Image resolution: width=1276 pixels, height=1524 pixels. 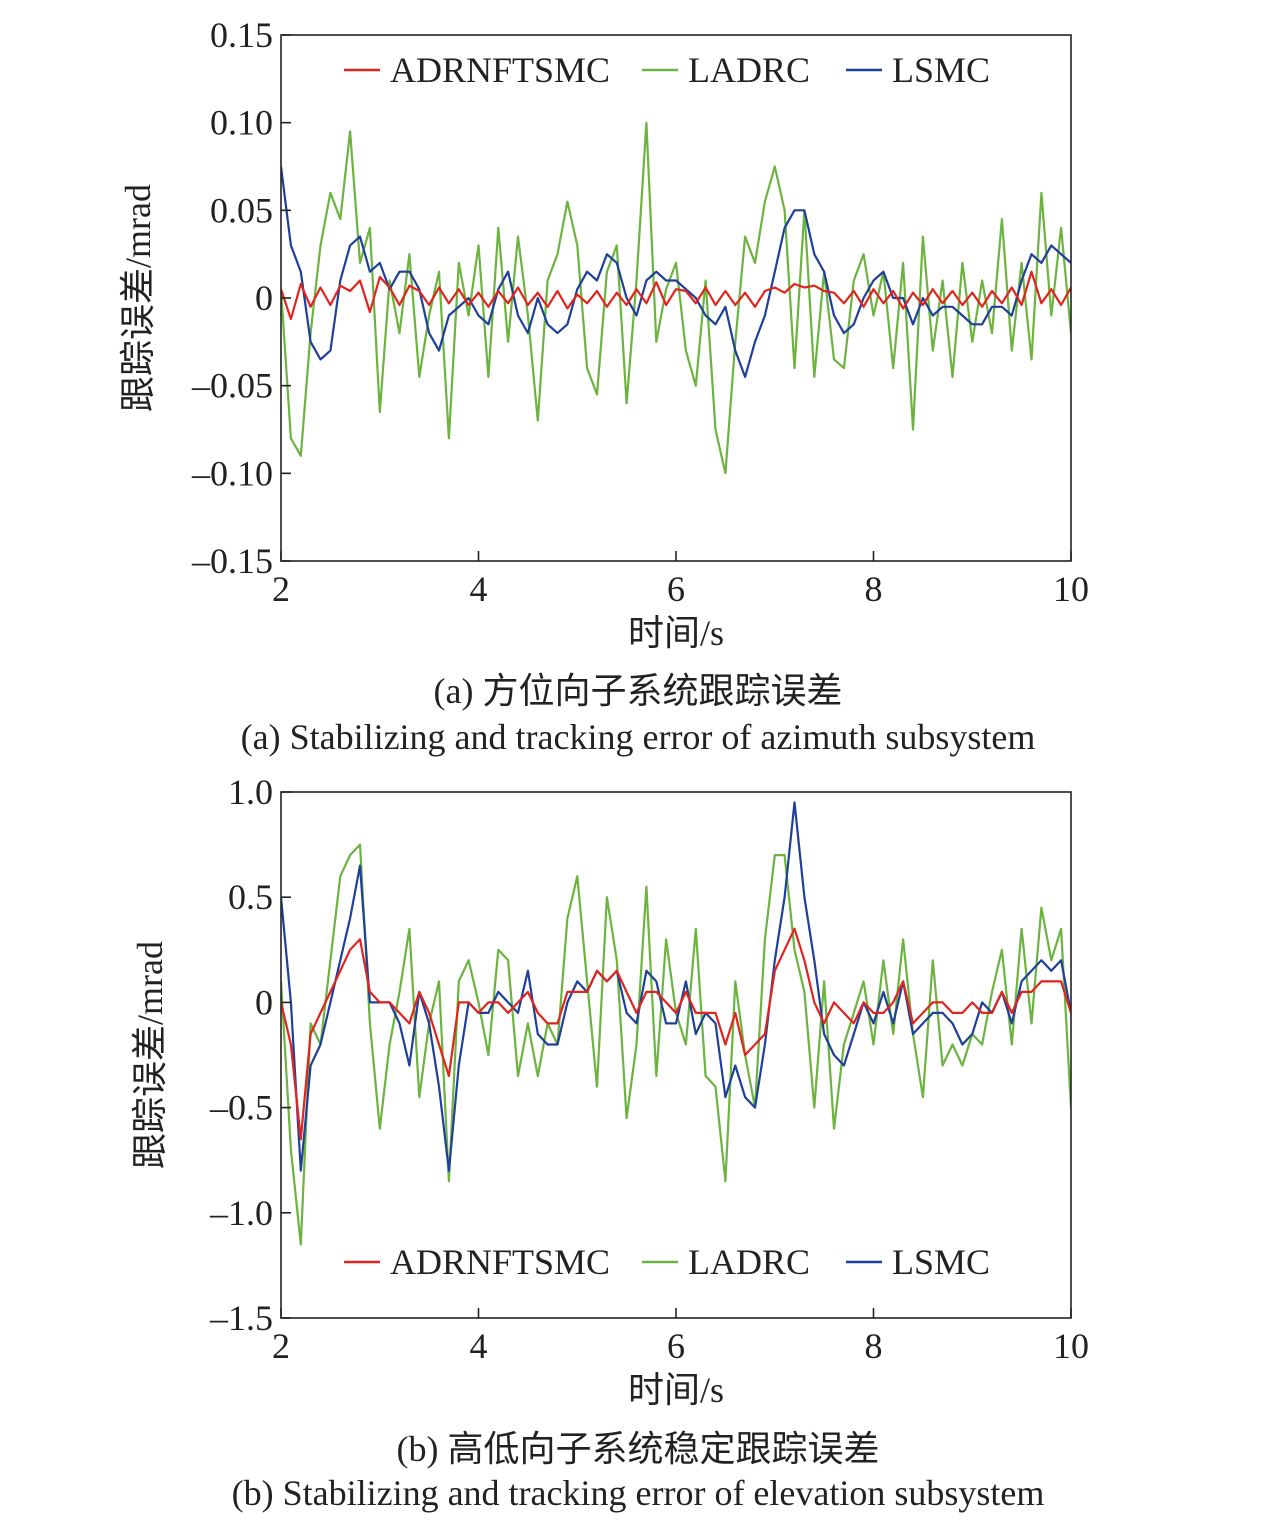 I want to click on chart-b-ytick-label: –1.0, so click(x=241, y=1213).